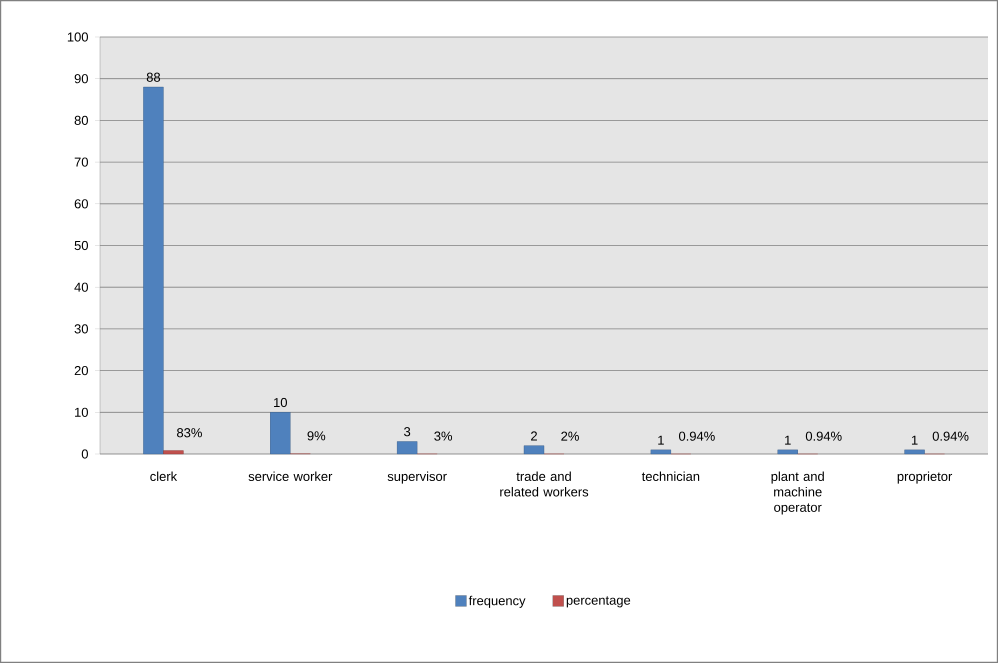 Image resolution: width=998 pixels, height=663 pixels. I want to click on x-tick-label: plant and machine operator, so click(798, 493).